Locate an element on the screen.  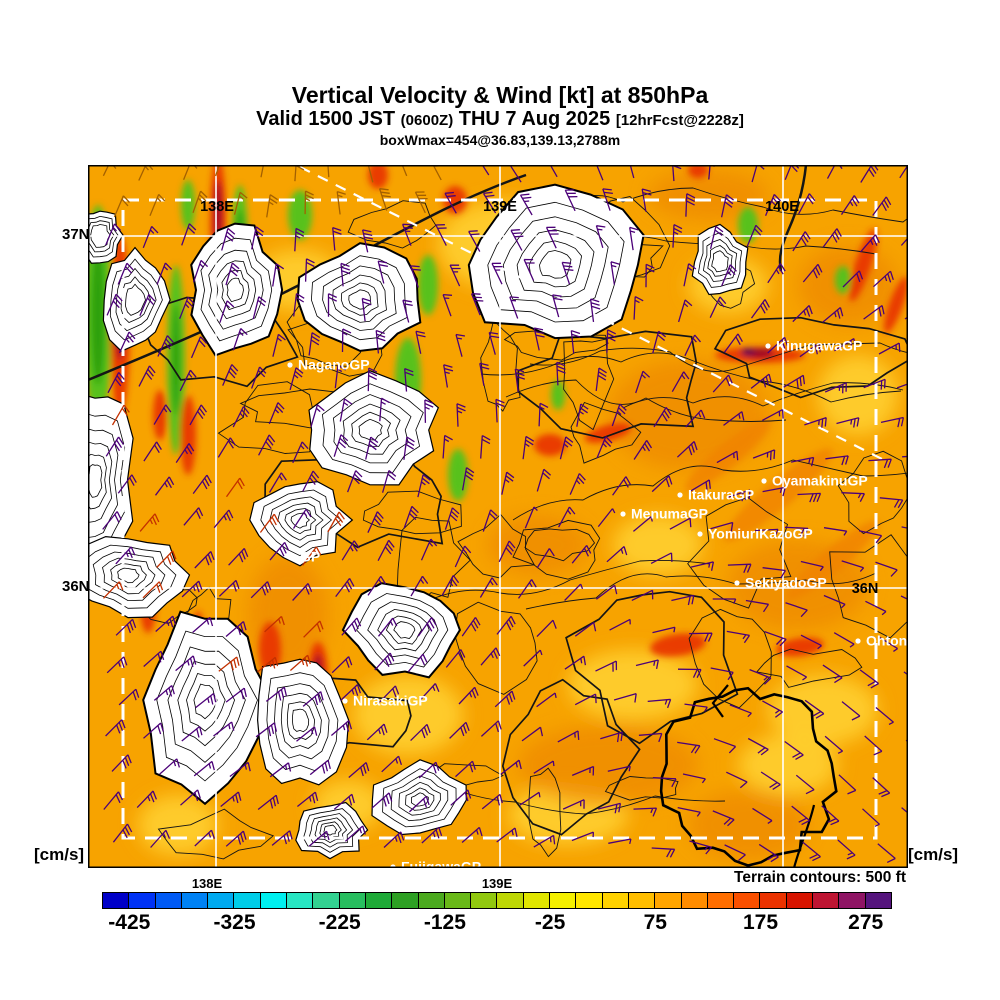
valid-time-utc: (0600Z) is located at coordinates (427, 120).